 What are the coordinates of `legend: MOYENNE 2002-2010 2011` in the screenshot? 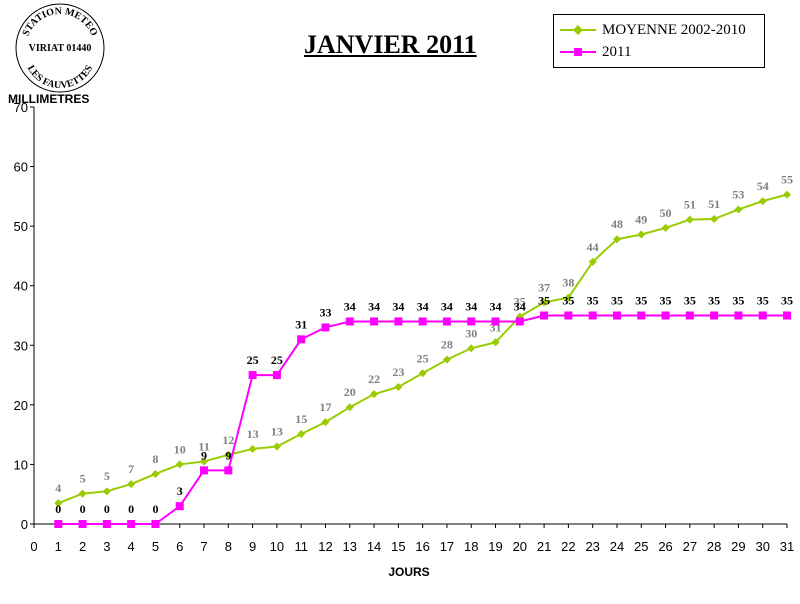 It's located at (659, 41).